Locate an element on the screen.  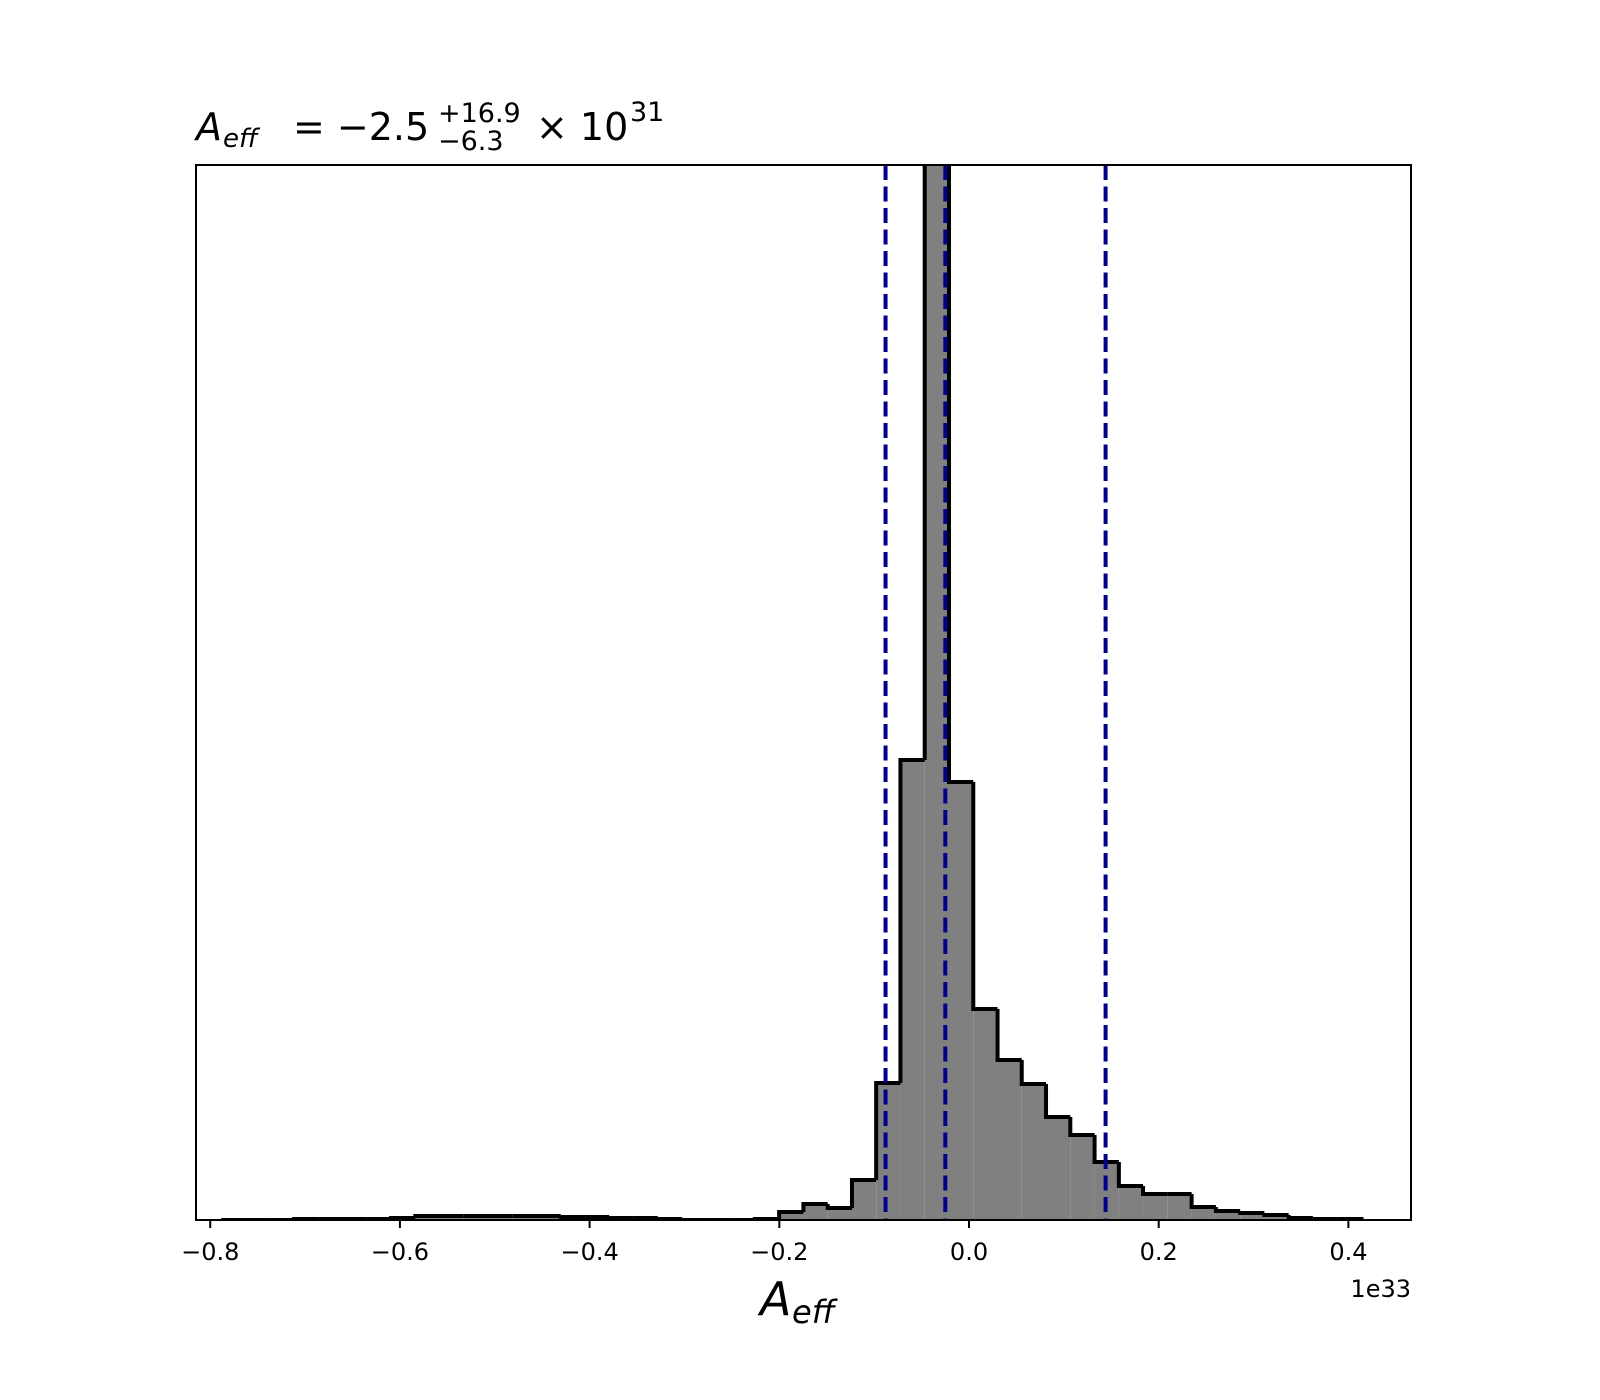
offset-label: 1e33 is located at coordinates (1380, 1289).